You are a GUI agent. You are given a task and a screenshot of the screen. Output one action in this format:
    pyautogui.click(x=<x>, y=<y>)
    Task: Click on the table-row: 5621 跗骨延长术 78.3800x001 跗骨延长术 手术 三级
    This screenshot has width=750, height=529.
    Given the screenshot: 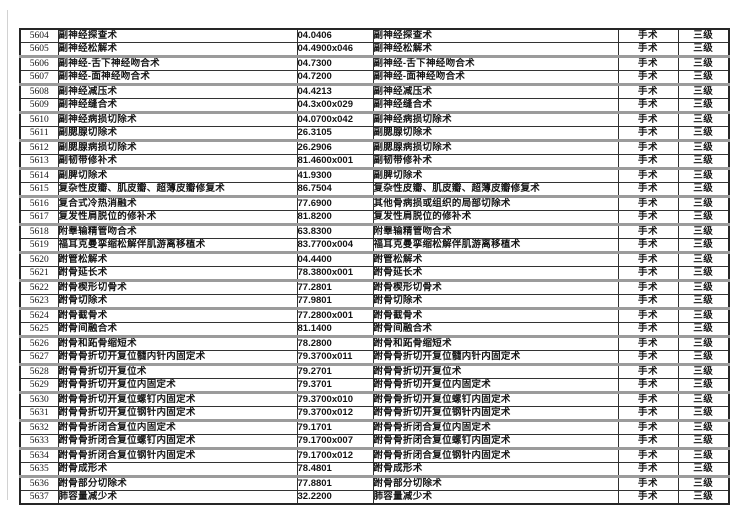 What is the action you would take?
    pyautogui.click(x=374, y=273)
    